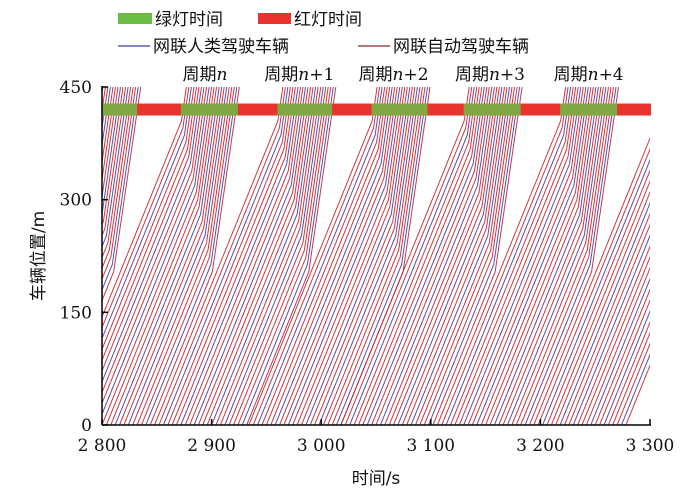  What do you see at coordinates (394, 75) in the screenshot?
I see `cycle-label: 周期n+2` at bounding box center [394, 75].